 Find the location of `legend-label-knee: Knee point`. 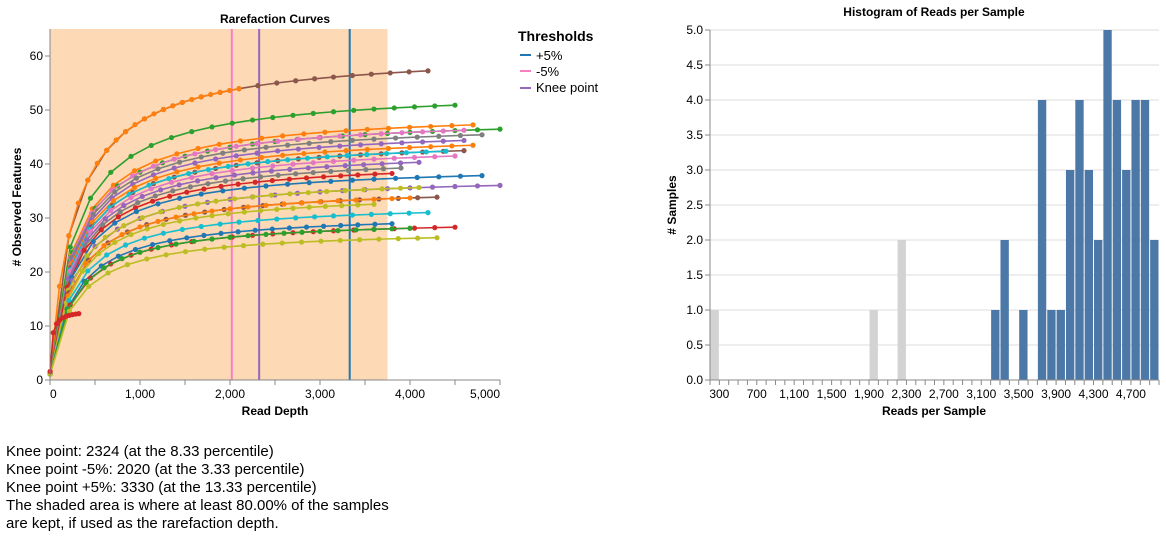

legend-label-knee: Knee point is located at coordinates (567, 87).